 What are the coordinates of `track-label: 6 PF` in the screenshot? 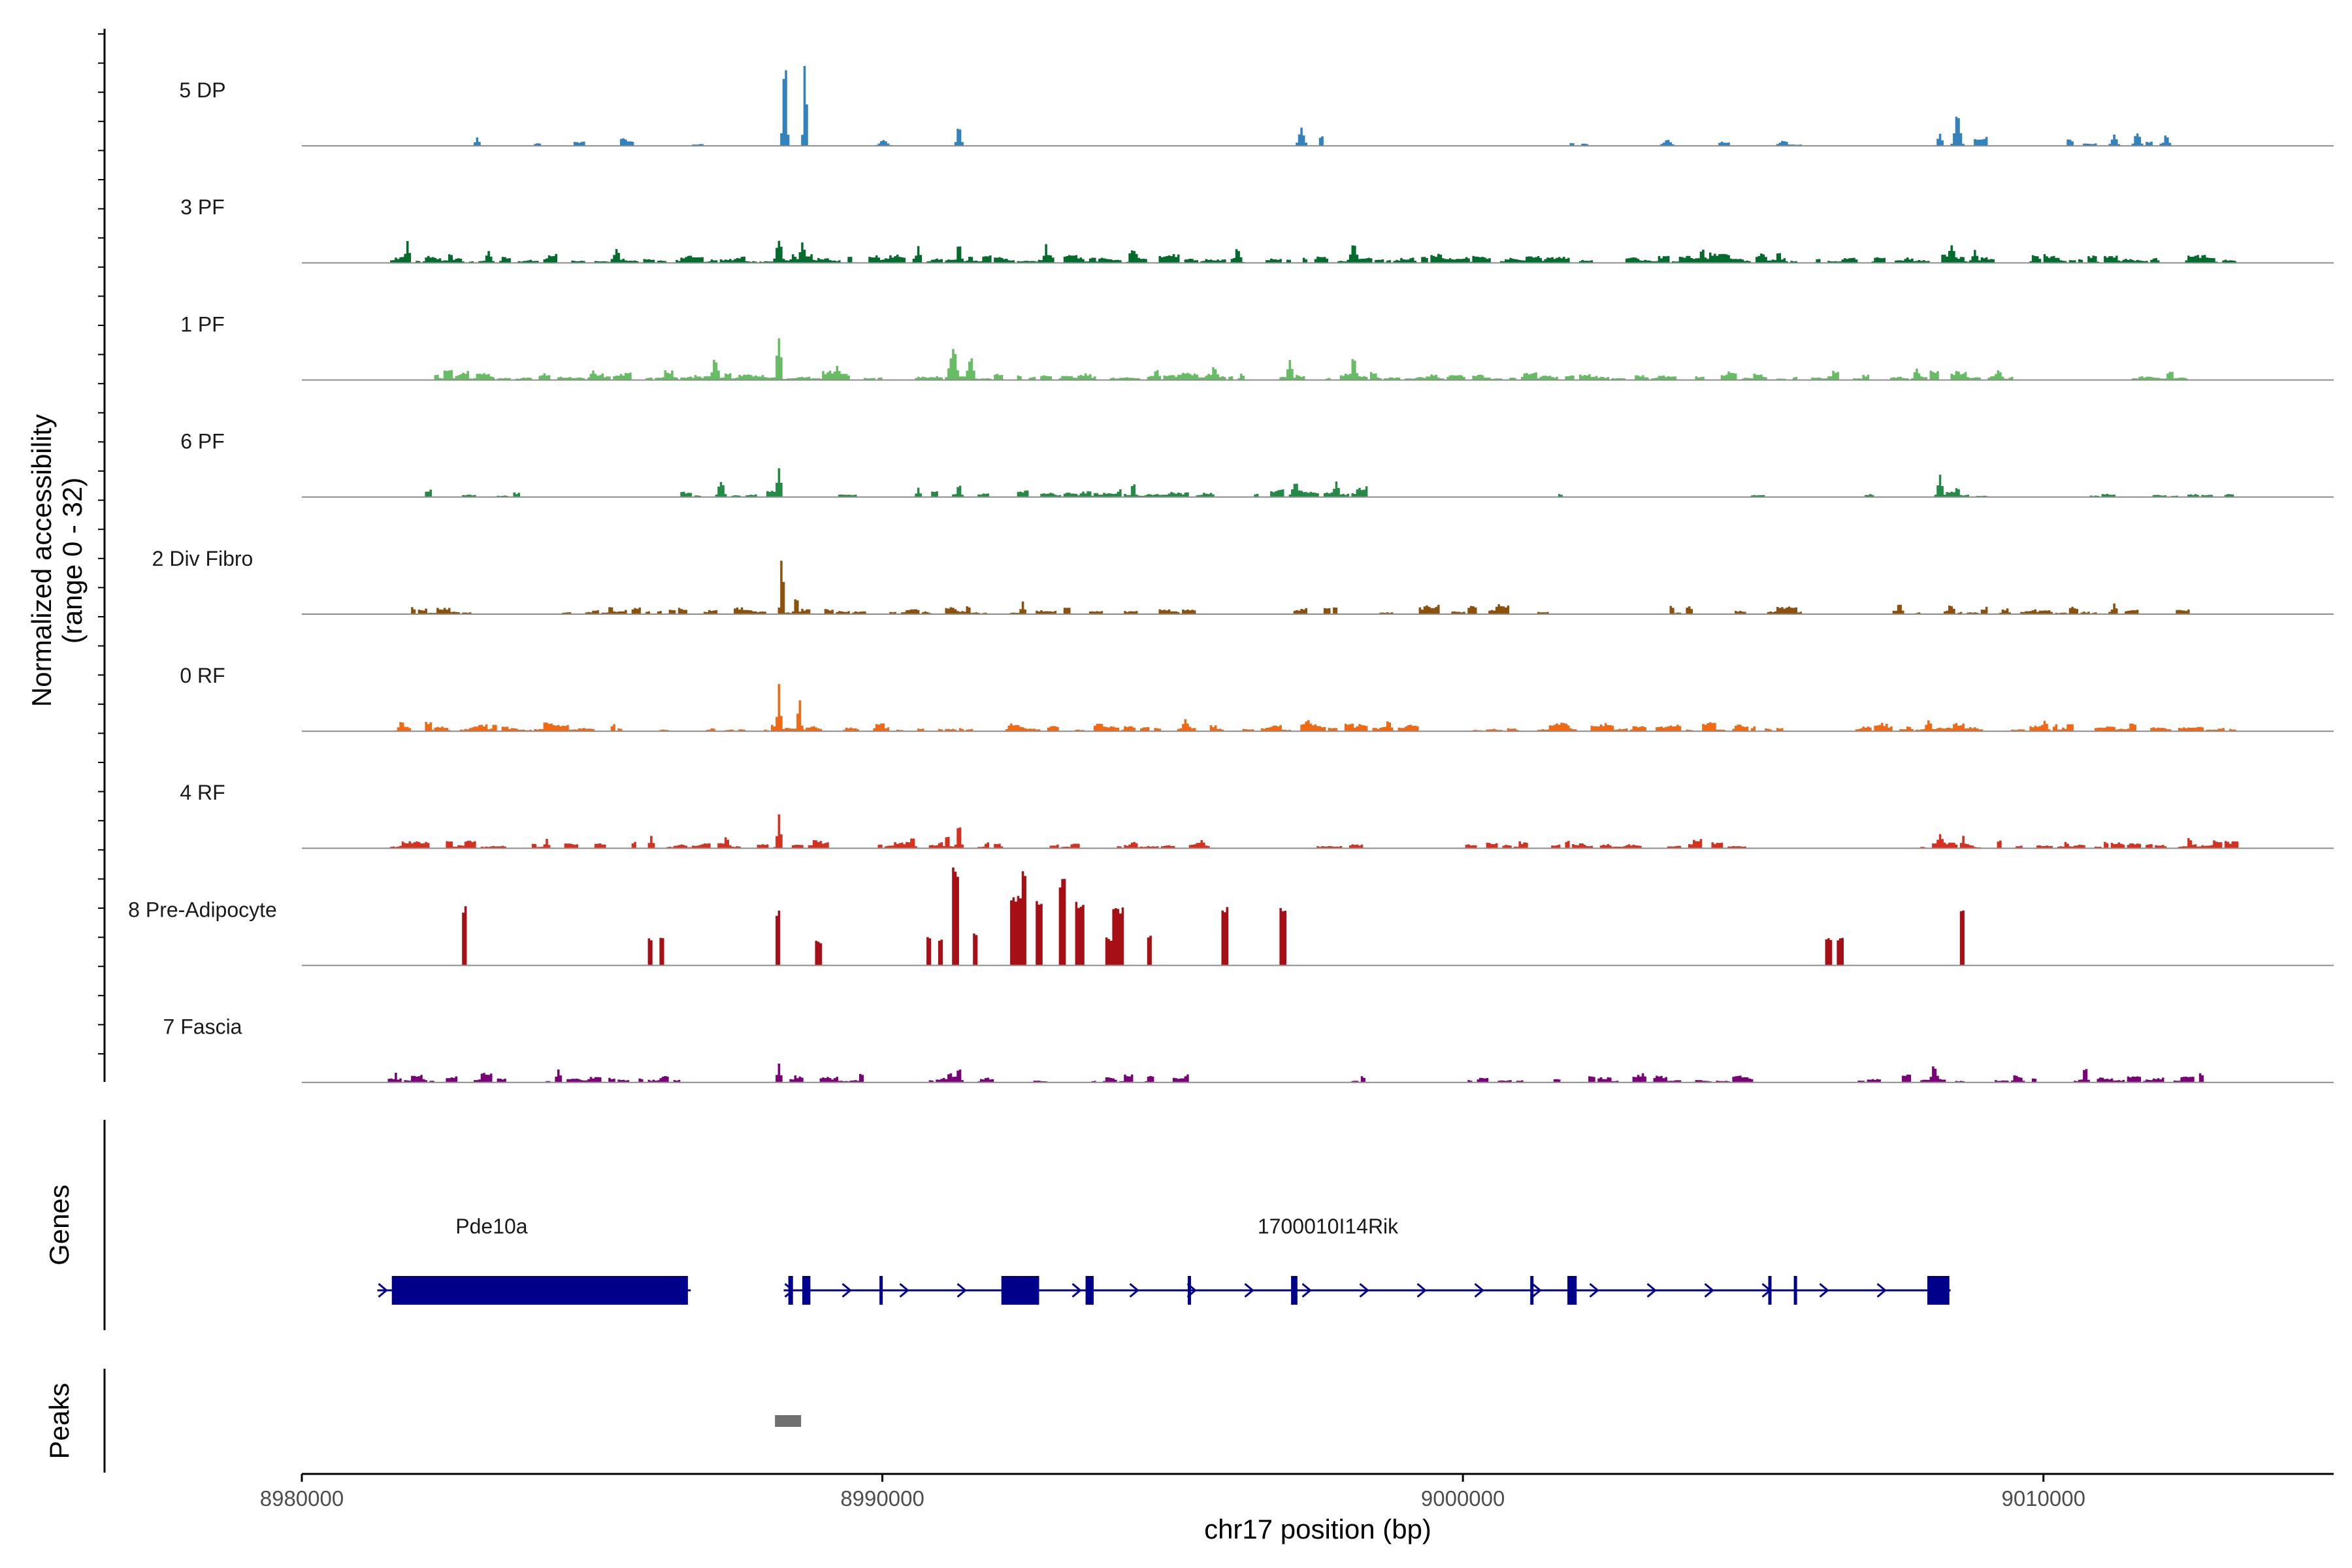 It's located at (202, 441).